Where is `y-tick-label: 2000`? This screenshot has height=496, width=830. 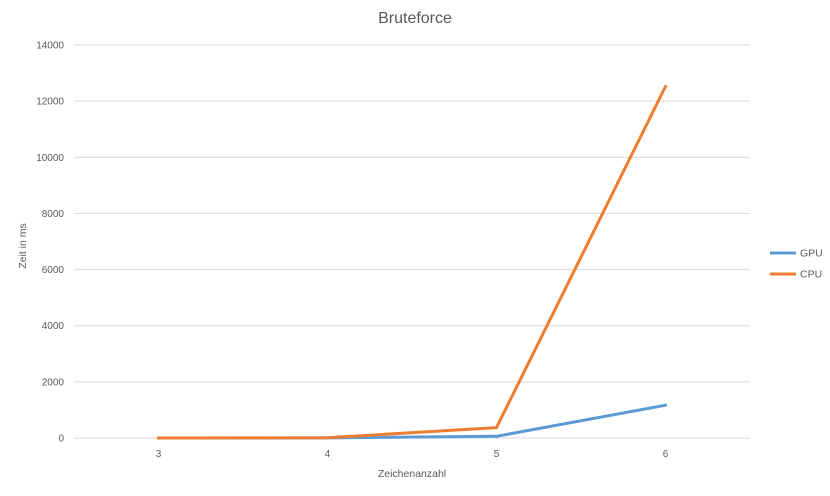
y-tick-label: 2000 is located at coordinates (53, 382).